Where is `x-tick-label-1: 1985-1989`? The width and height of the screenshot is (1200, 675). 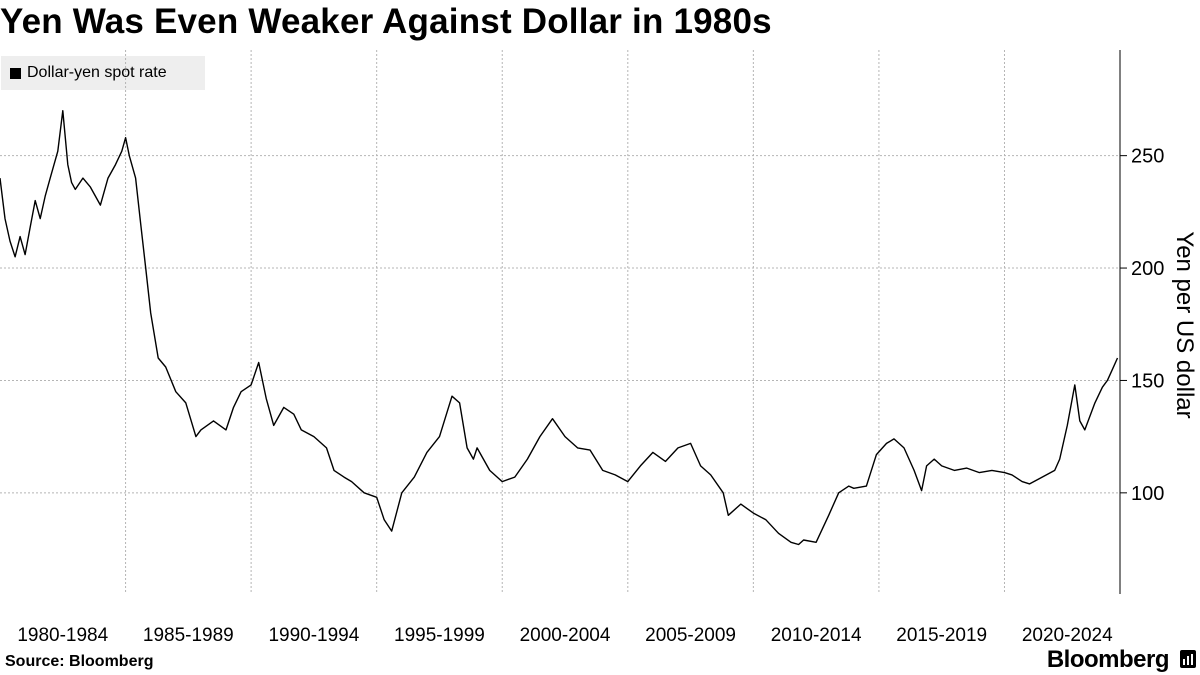
x-tick-label-1: 1985-1989 is located at coordinates (188, 635).